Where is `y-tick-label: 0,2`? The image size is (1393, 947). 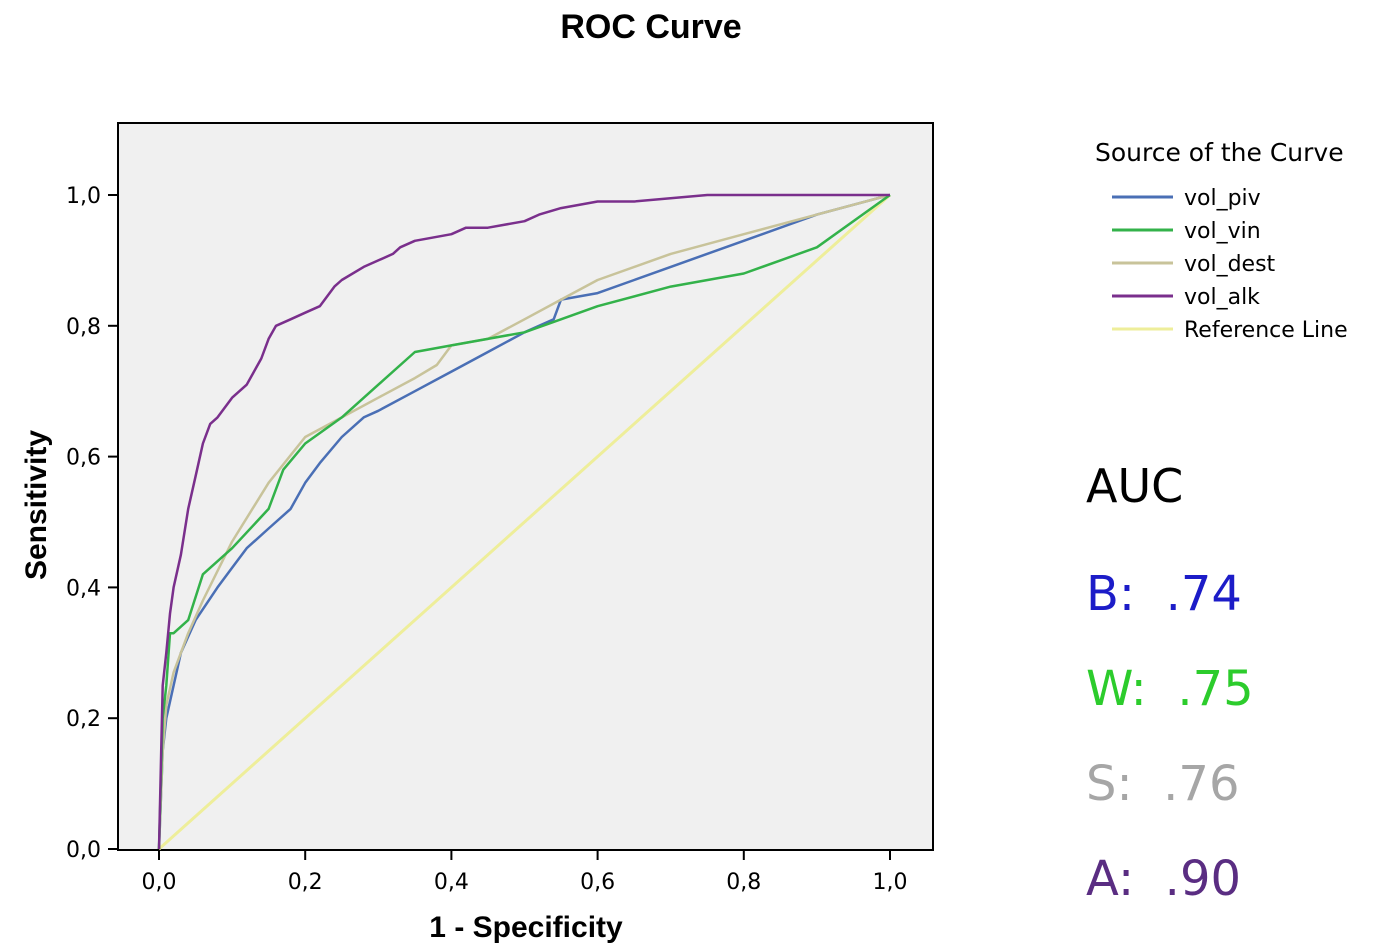
y-tick-label: 0,2 is located at coordinates (83, 719).